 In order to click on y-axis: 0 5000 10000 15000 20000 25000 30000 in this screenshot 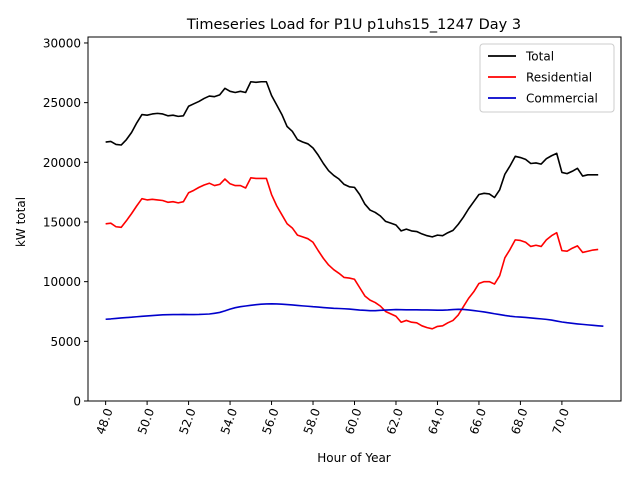, I will do `click(65, 222)`.